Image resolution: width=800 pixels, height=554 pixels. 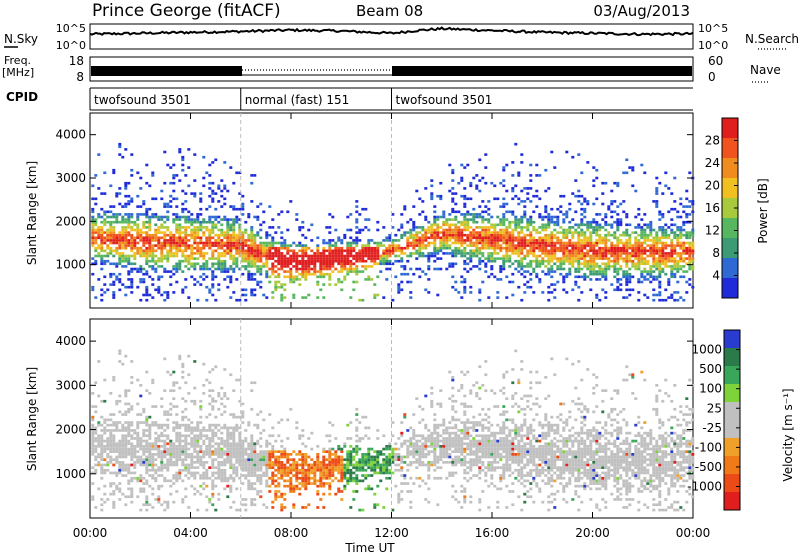 What do you see at coordinates (18, 72) in the screenshot?
I see `freq-label-2: [MHz]` at bounding box center [18, 72].